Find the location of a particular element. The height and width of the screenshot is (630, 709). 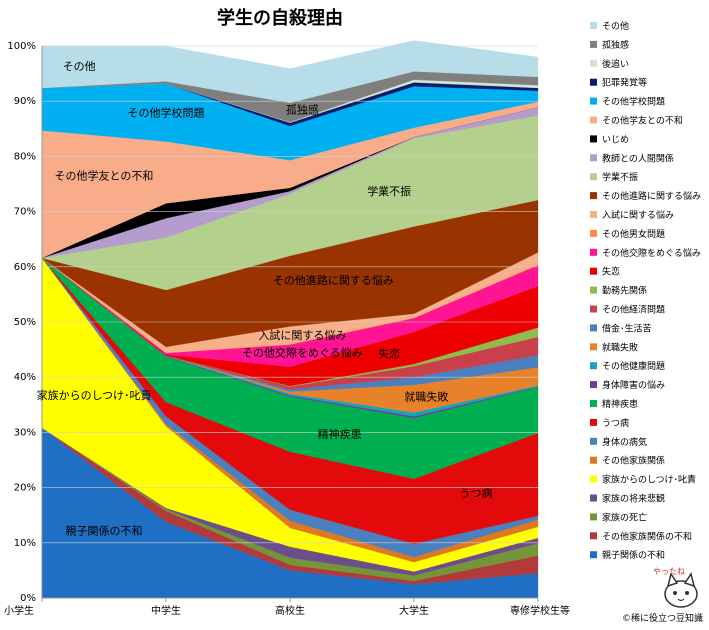

legend-label: 入試に関する悩み is located at coordinates (638, 215).